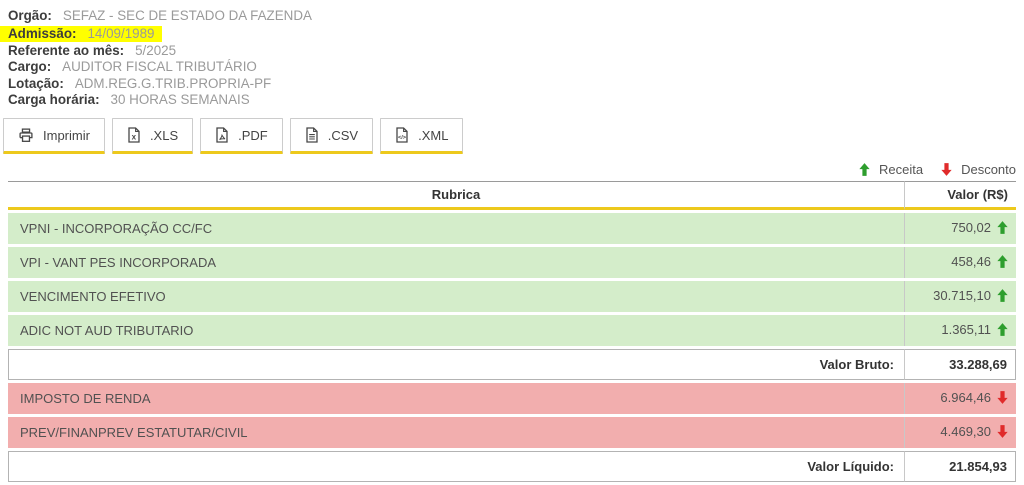  What do you see at coordinates (901, 169) in the screenshot?
I see `legend-receita-label: Receita` at bounding box center [901, 169].